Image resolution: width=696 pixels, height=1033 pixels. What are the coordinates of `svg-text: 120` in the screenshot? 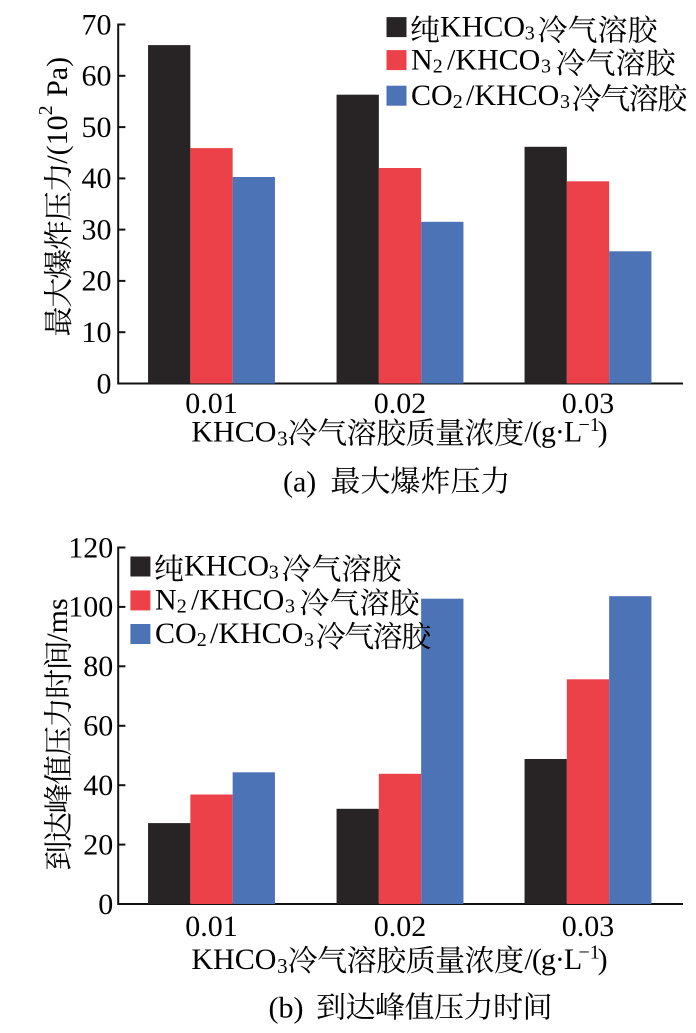 It's located at (90, 547).